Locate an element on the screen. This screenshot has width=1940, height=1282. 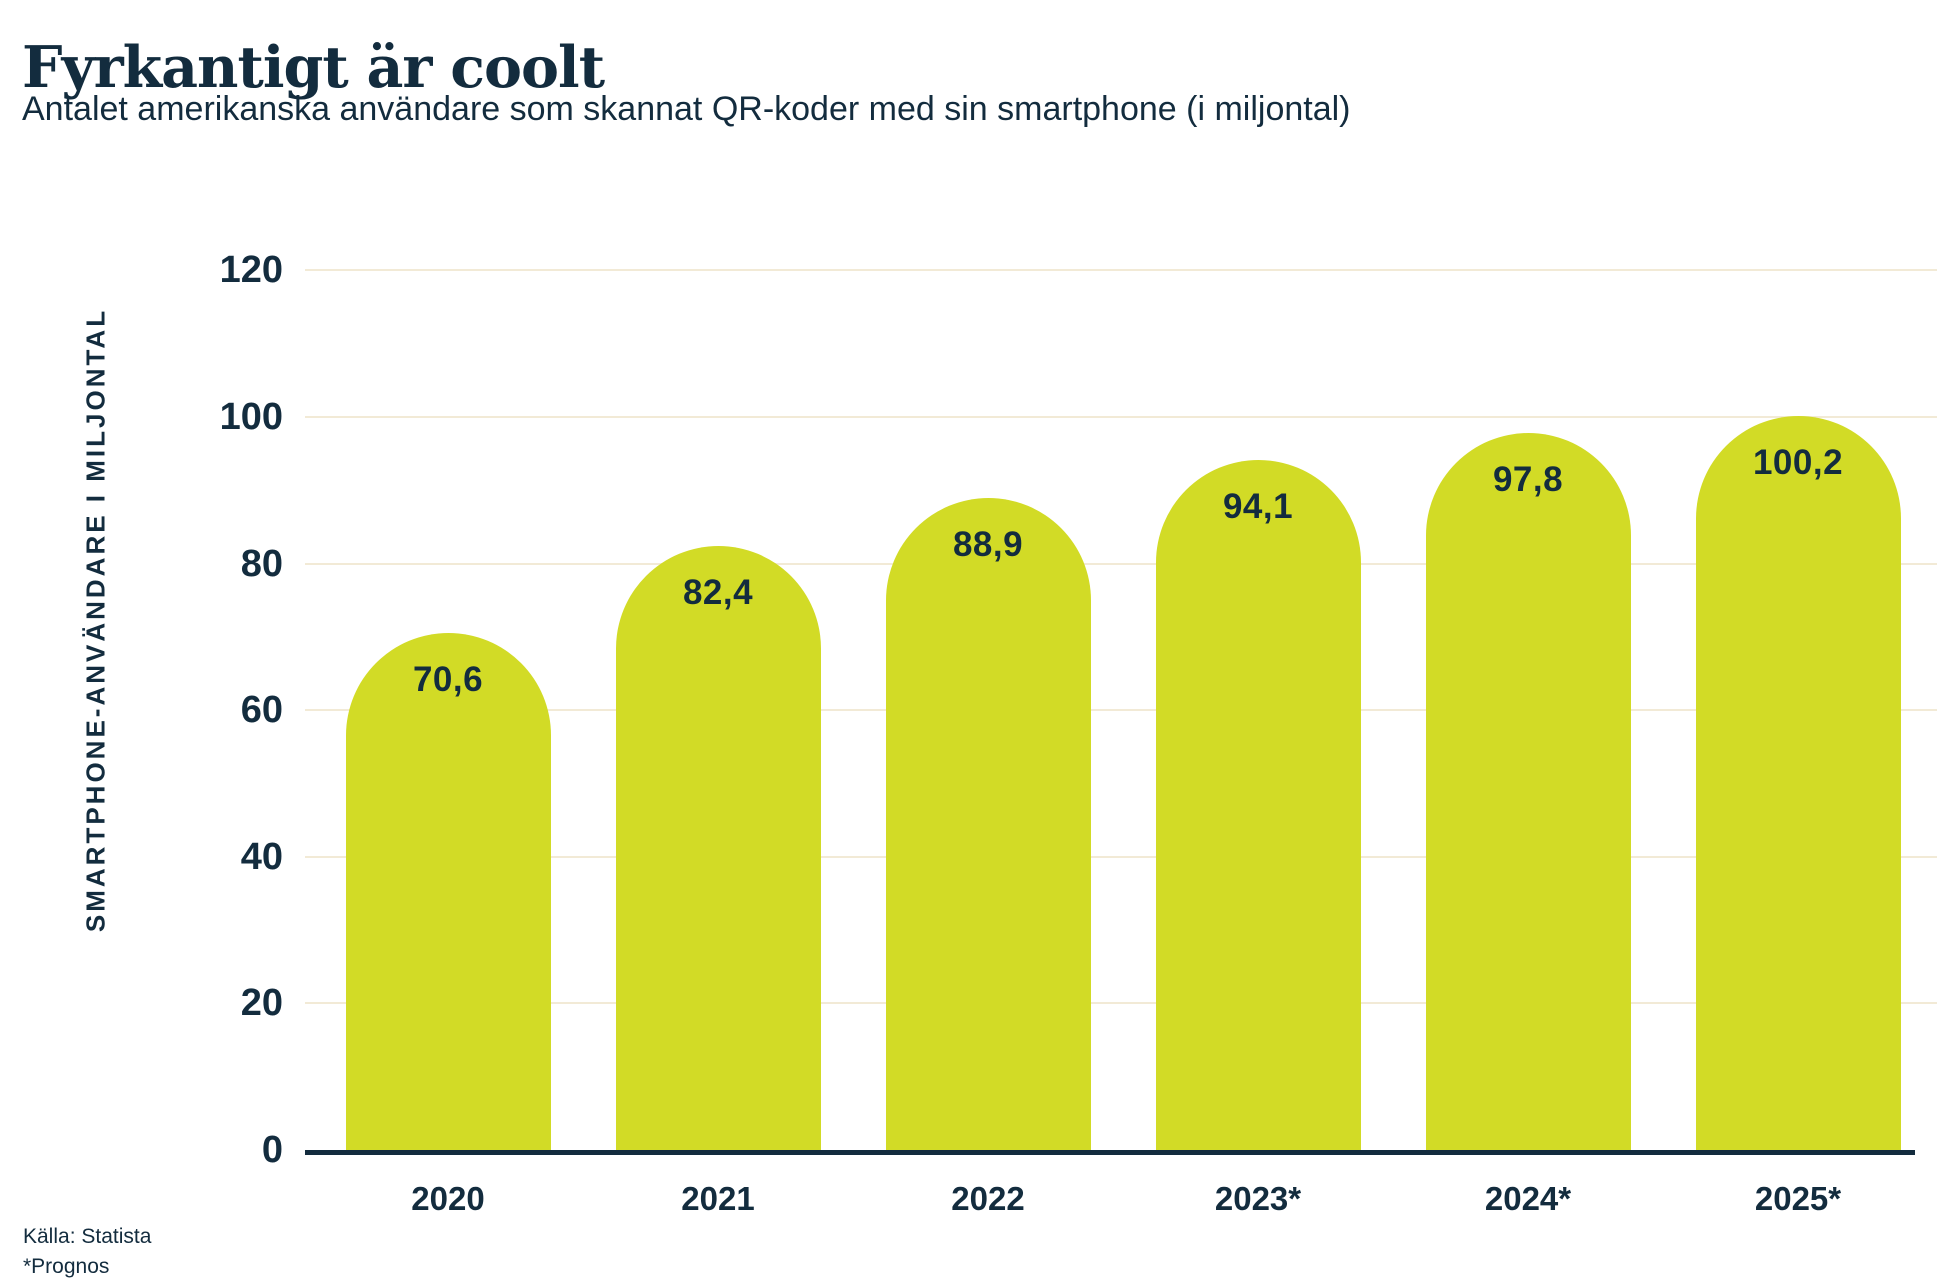
bar: 82,4 is located at coordinates (718, 848).